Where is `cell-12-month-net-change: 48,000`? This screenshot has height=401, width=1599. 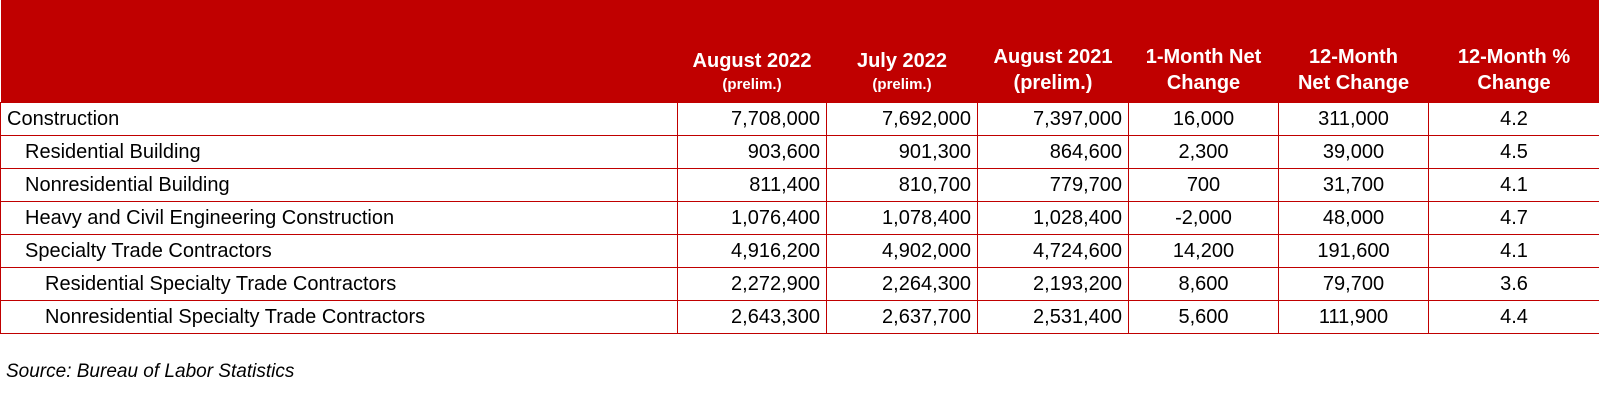
cell-12-month-net-change: 48,000 is located at coordinates (1353, 217).